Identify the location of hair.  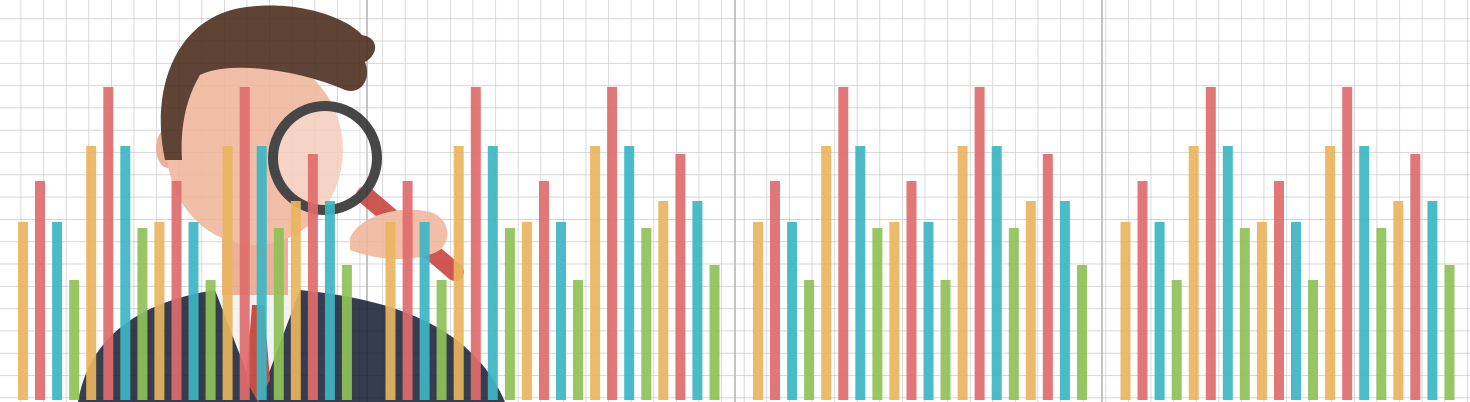
(268, 82).